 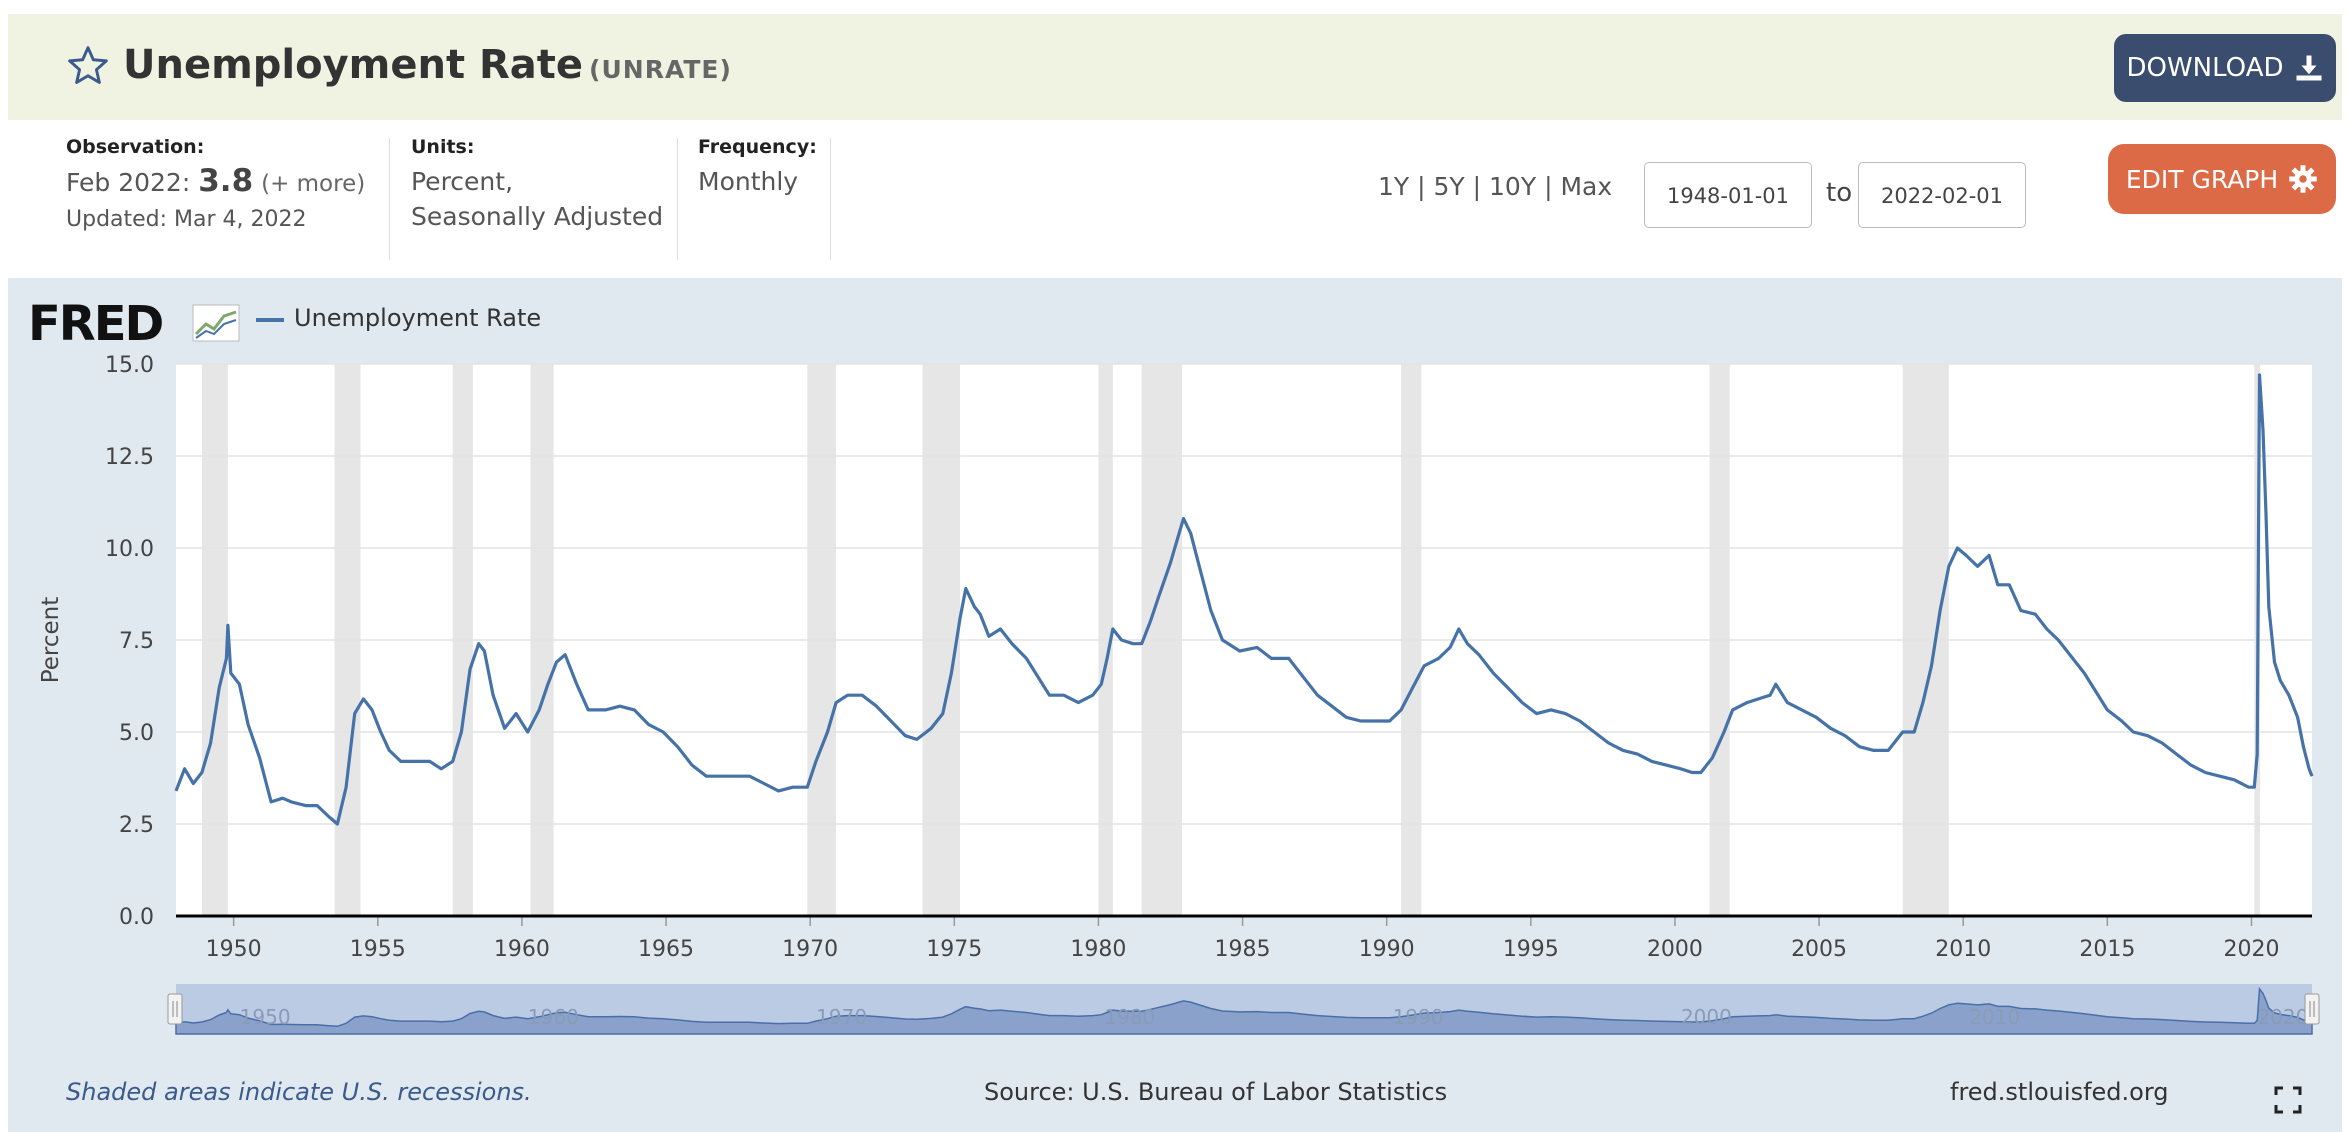 What do you see at coordinates (88, 66) in the screenshot?
I see `star-icon` at bounding box center [88, 66].